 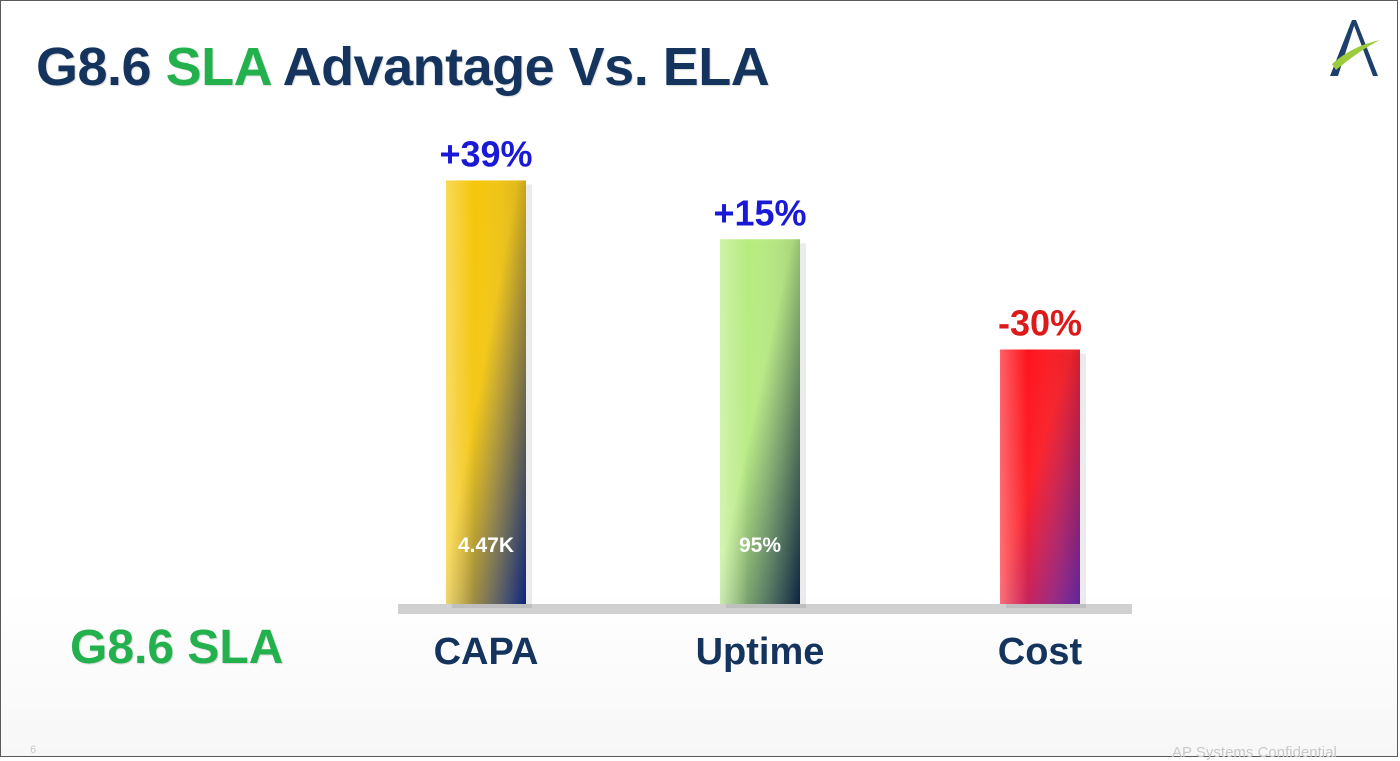 I want to click on title-part: Advantage Vs. ELA, so click(x=520, y=67).